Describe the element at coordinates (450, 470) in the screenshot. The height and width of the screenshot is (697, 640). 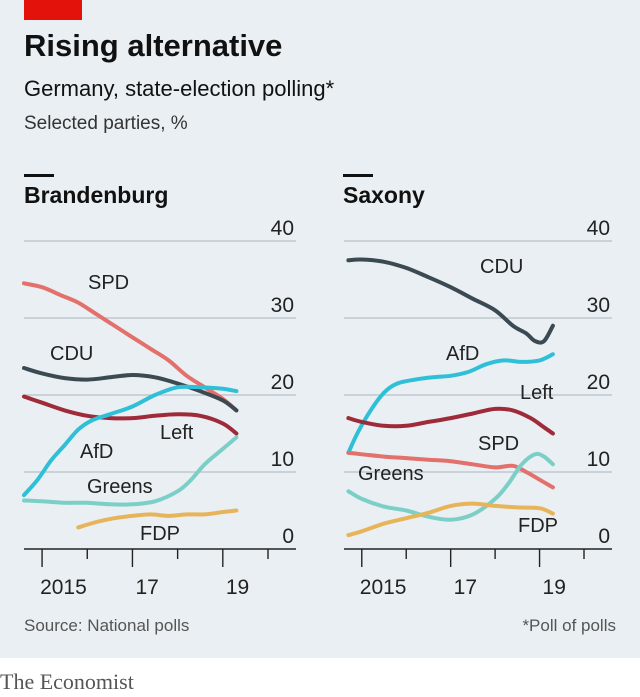
I see `series-line-spd` at that location.